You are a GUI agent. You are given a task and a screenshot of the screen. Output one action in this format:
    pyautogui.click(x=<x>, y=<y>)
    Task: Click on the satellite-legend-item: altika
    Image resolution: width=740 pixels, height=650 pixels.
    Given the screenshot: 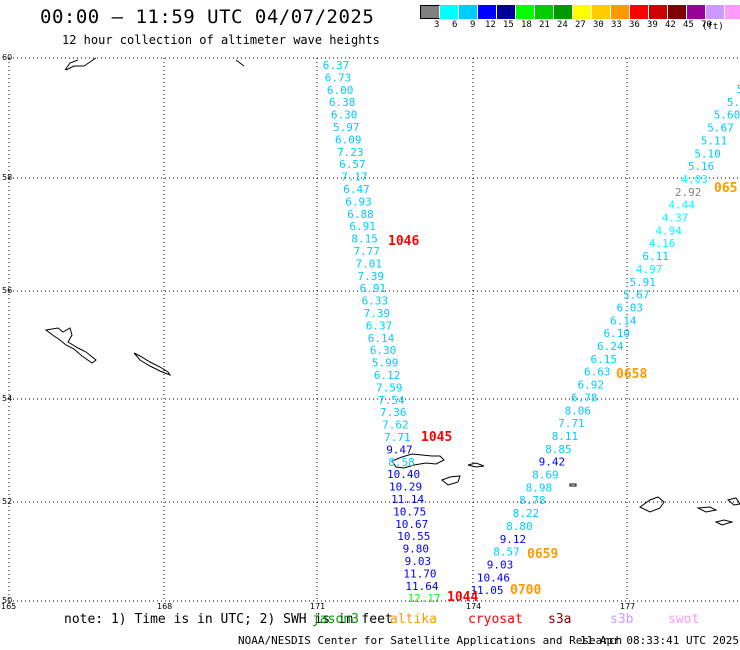 What is the action you would take?
    pyautogui.click(x=413, y=619)
    